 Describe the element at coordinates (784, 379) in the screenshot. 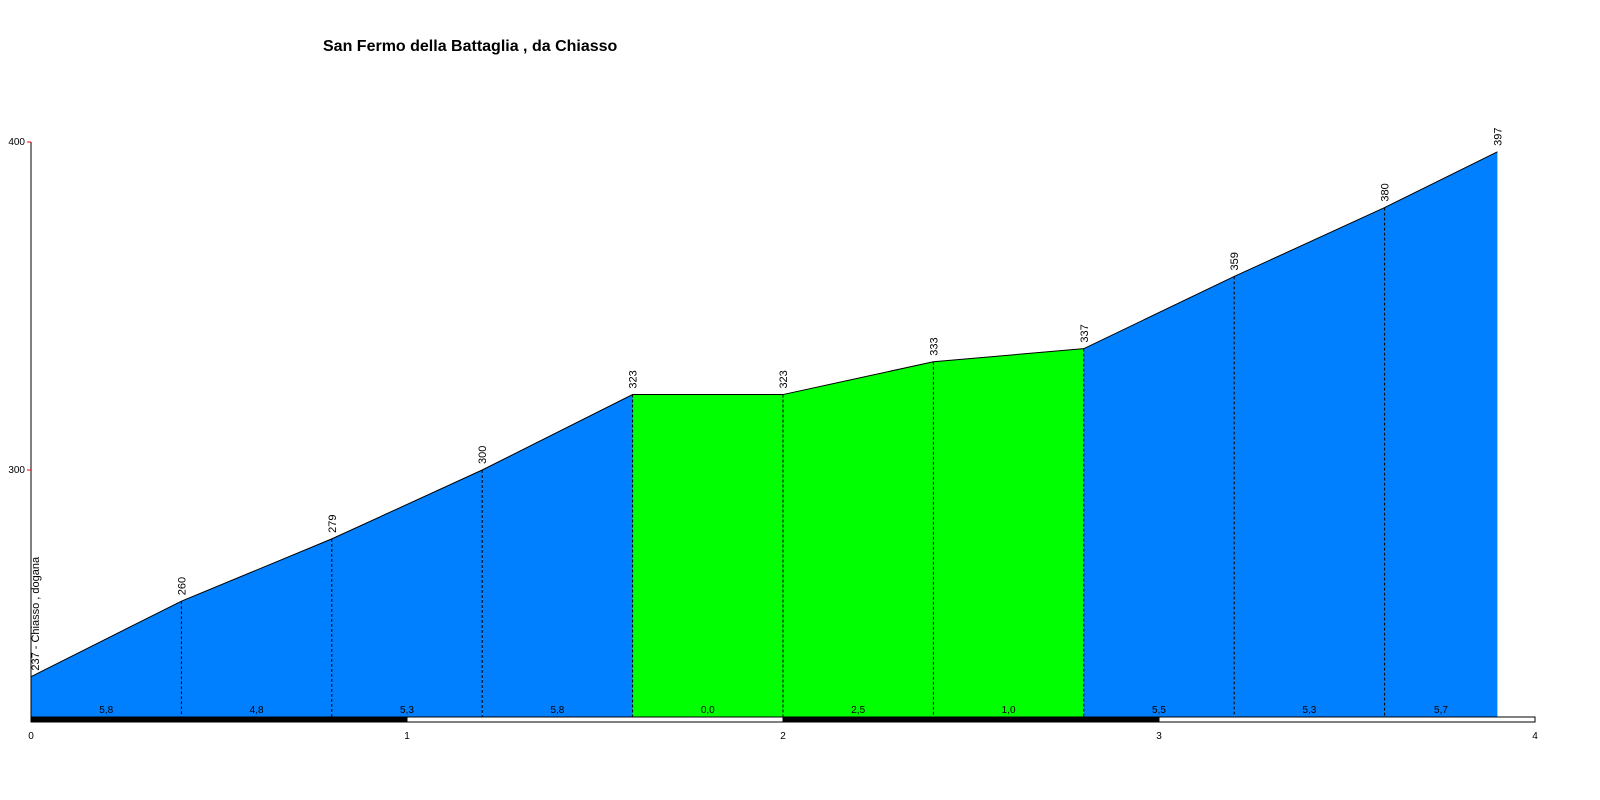

I see `elevation-label-5: 323` at that location.